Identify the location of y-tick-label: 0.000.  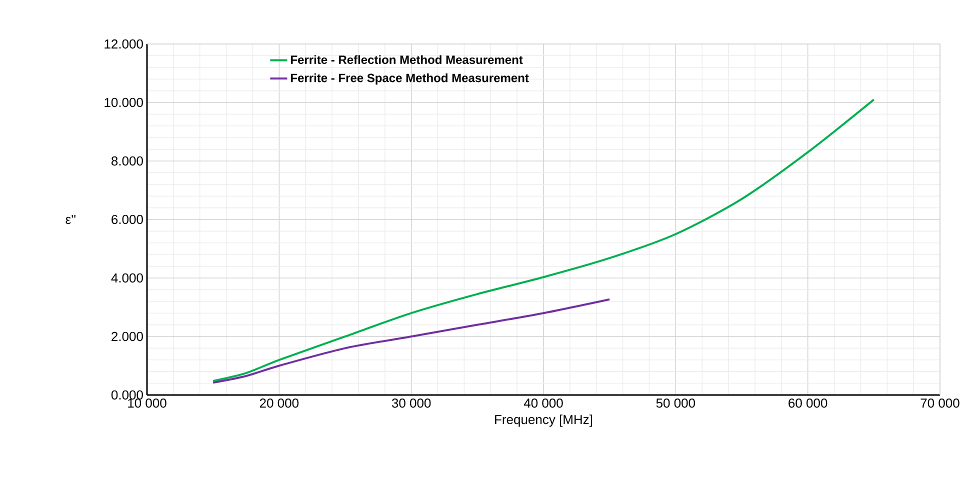
(127, 395).